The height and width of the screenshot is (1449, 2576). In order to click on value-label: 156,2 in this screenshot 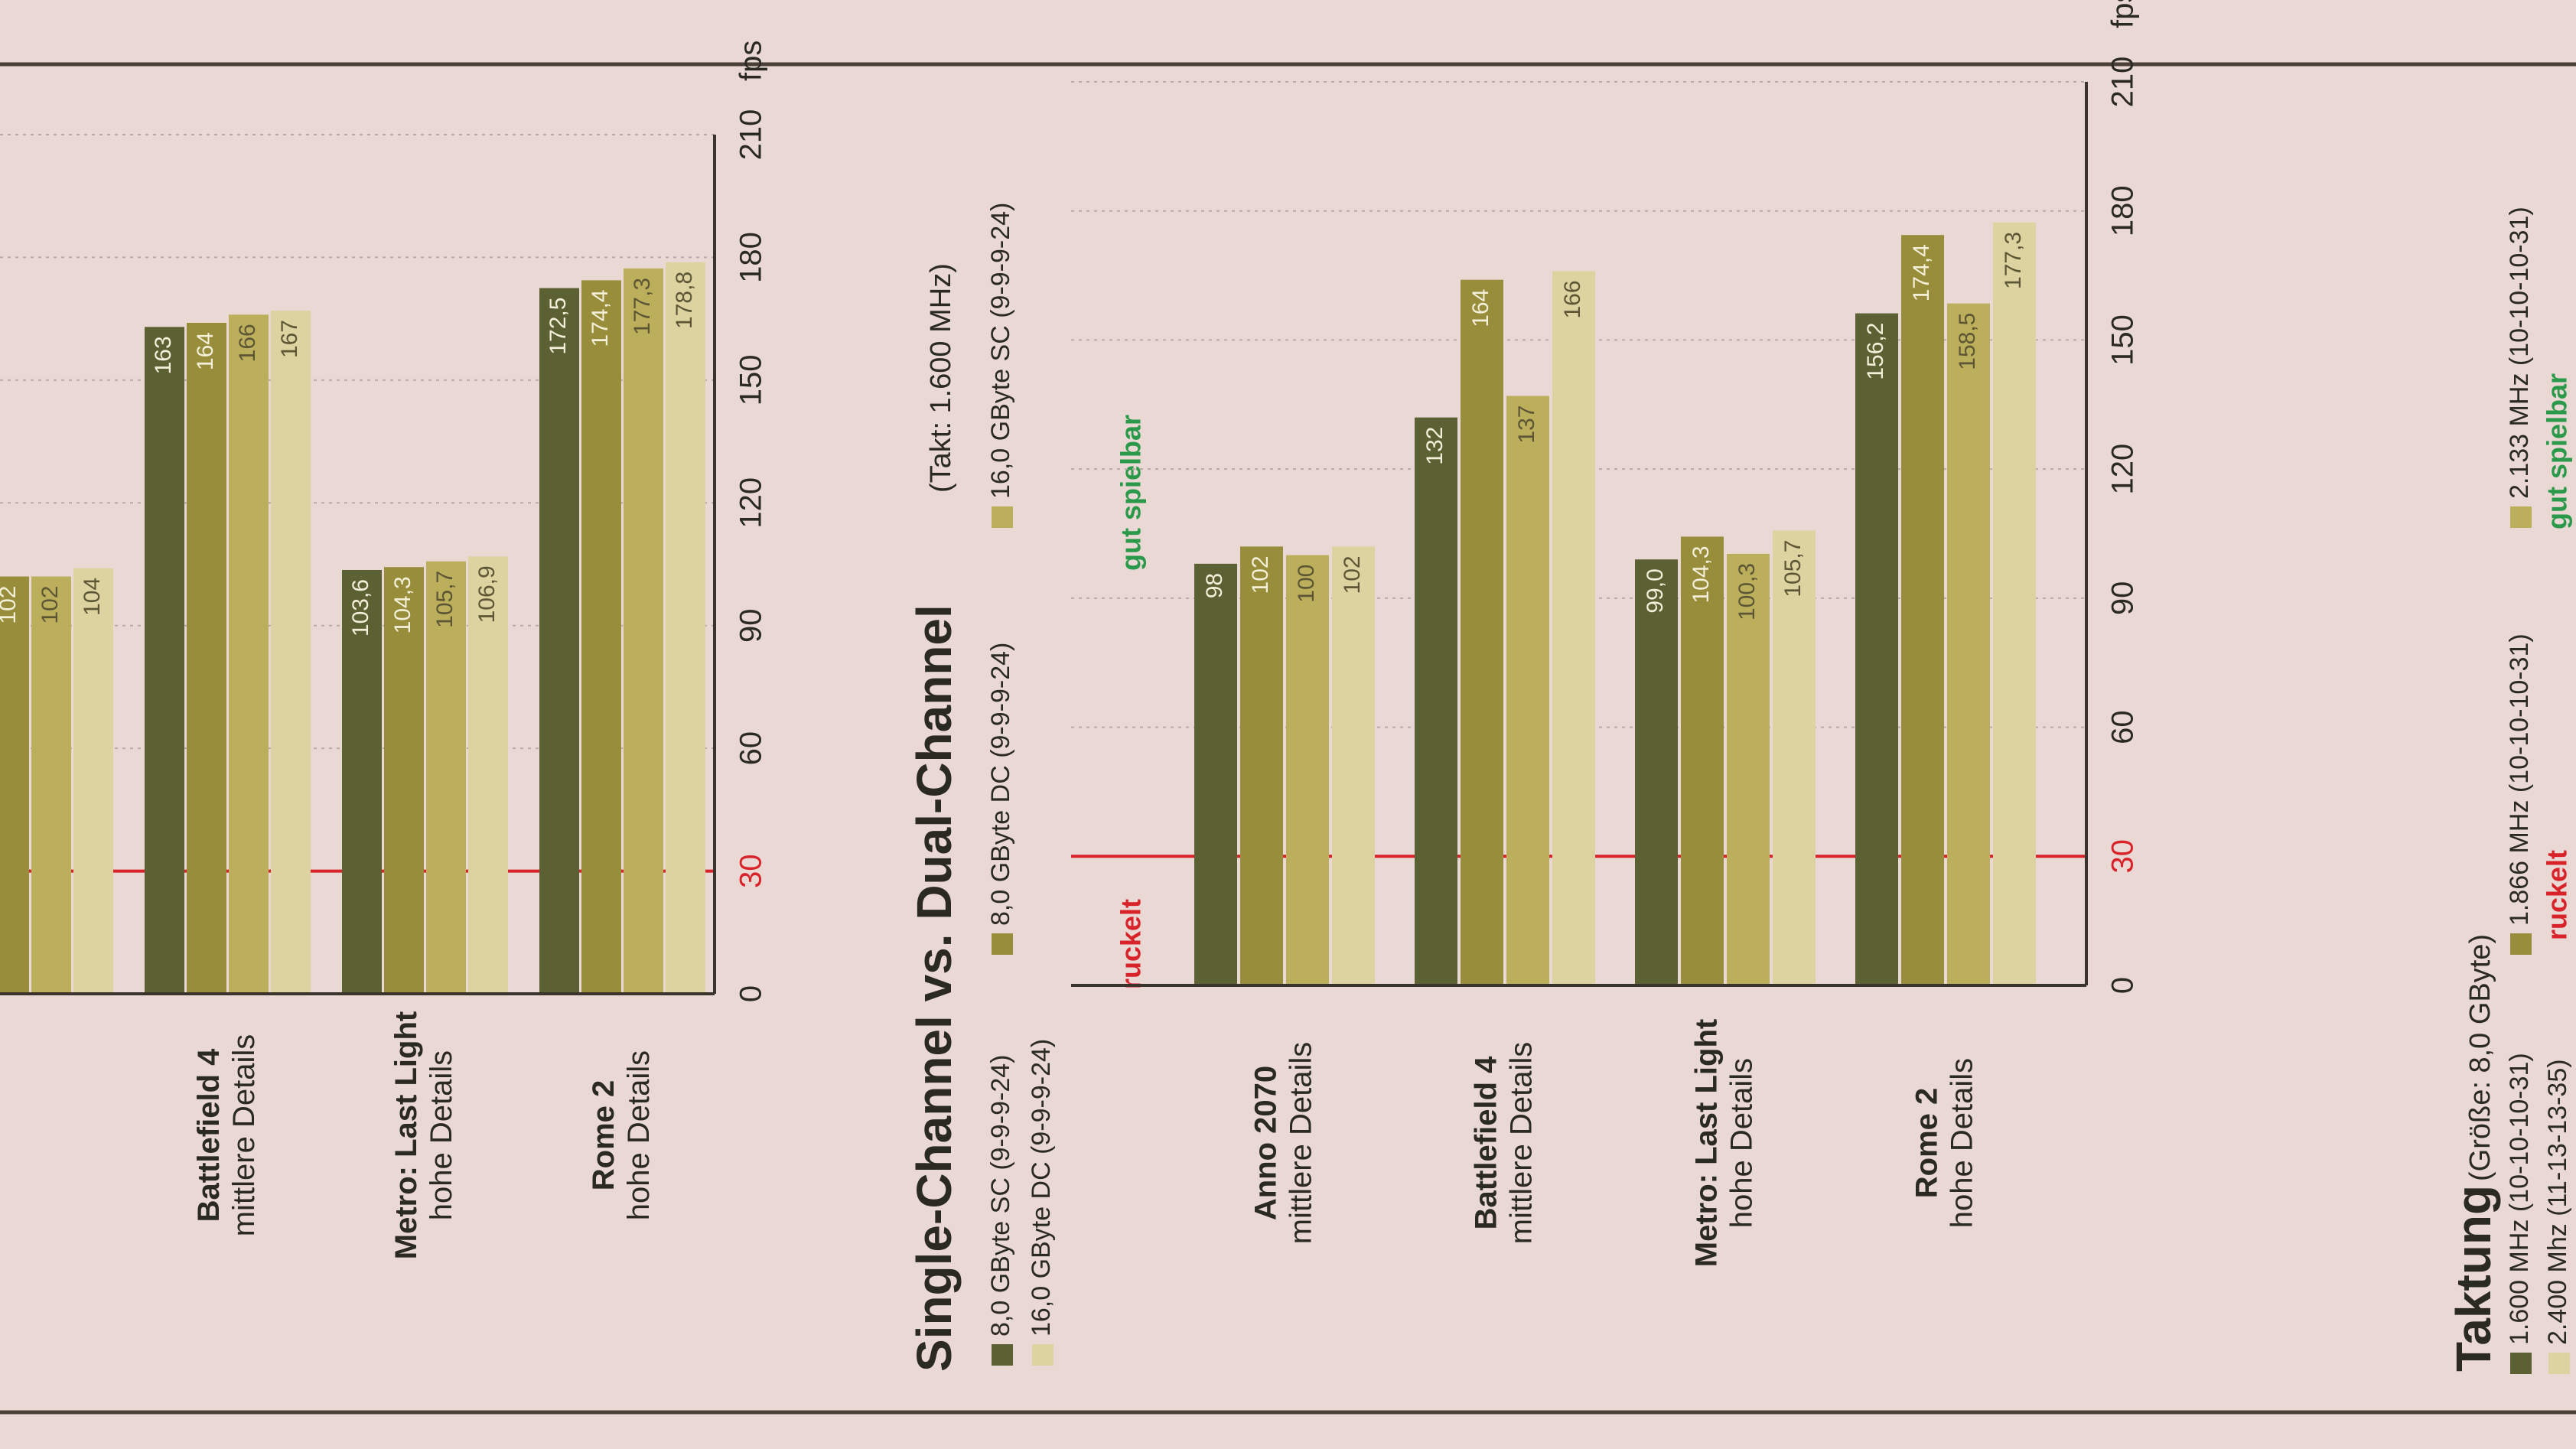, I will do `click(1876, 351)`.